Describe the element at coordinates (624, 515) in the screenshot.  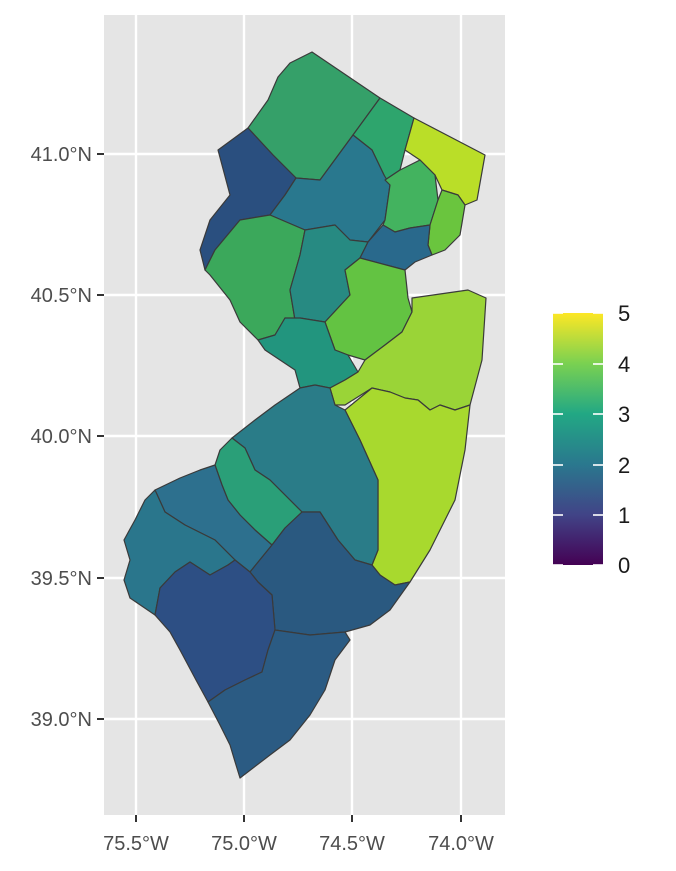
I see `legend-label: 1` at that location.